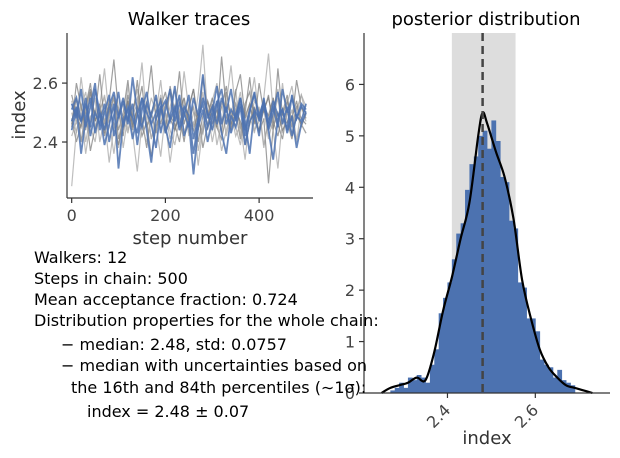  Describe the element at coordinates (350, 187) in the screenshot. I see `posterior-y-tick-label: 4` at that location.